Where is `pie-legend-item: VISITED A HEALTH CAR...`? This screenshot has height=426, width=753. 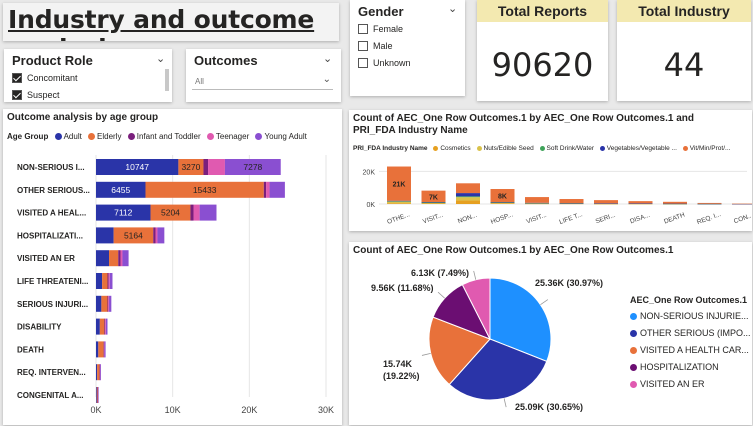
pie-legend-item: VISITED A HEALTH CAR... is located at coordinates (689, 350).